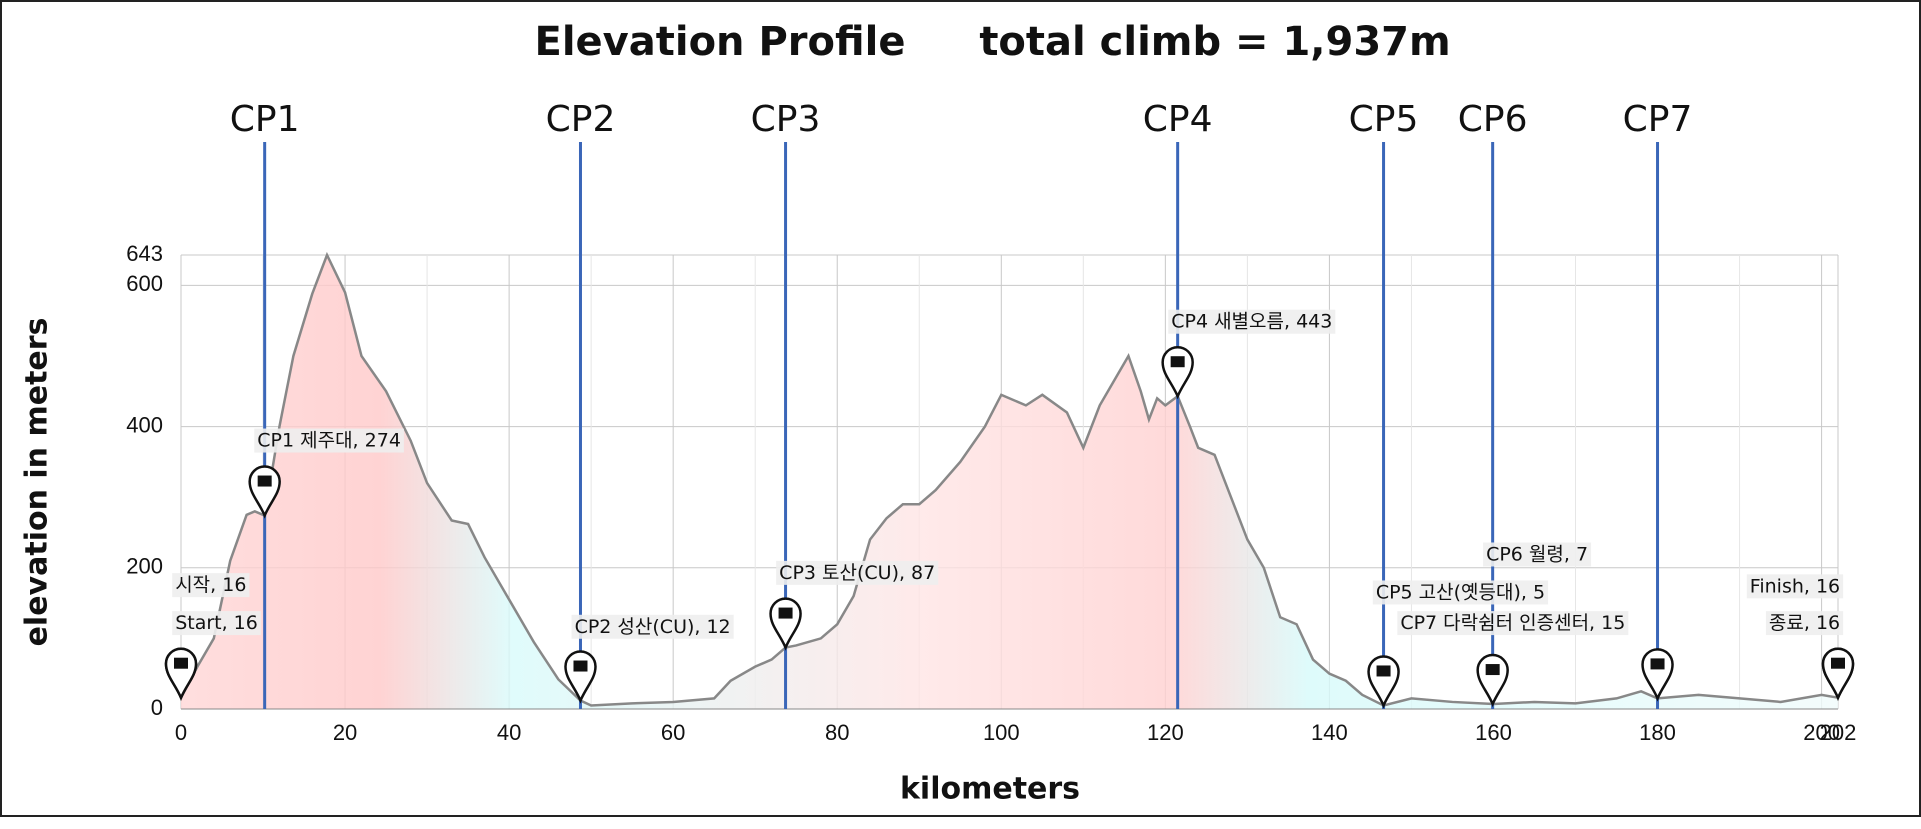 This screenshot has width=1921, height=829. What do you see at coordinates (1001, 732) in the screenshot?
I see `x-tick-label: 100` at bounding box center [1001, 732].